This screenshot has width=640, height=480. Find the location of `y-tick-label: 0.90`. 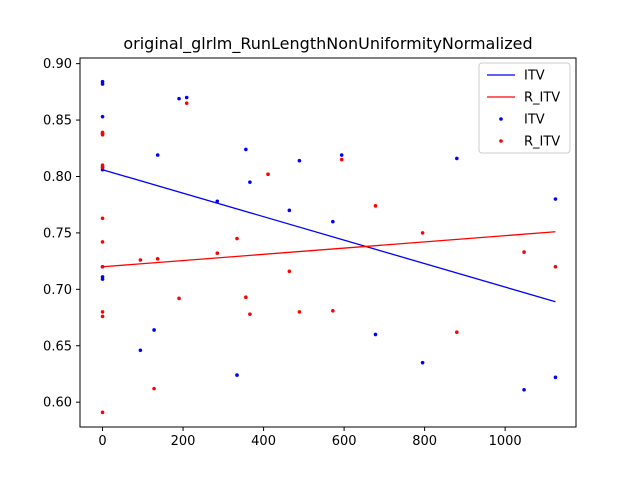

y-tick-label: 0.90 is located at coordinates (57, 64).